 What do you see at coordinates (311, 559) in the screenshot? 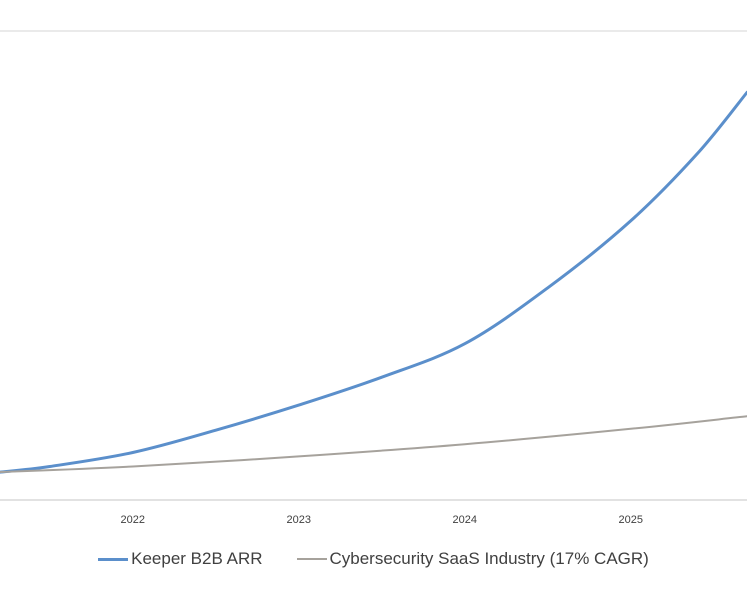
I see `legend-swatch-gray` at bounding box center [311, 559].